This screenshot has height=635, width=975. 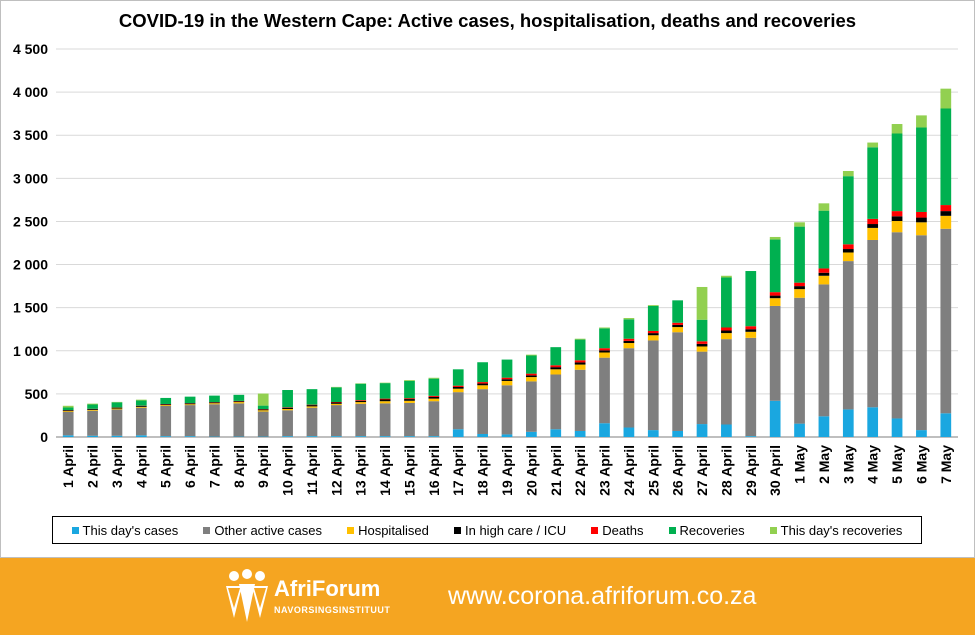 What do you see at coordinates (117, 466) in the screenshot?
I see `x-tick-label: 3 April` at bounding box center [117, 466].